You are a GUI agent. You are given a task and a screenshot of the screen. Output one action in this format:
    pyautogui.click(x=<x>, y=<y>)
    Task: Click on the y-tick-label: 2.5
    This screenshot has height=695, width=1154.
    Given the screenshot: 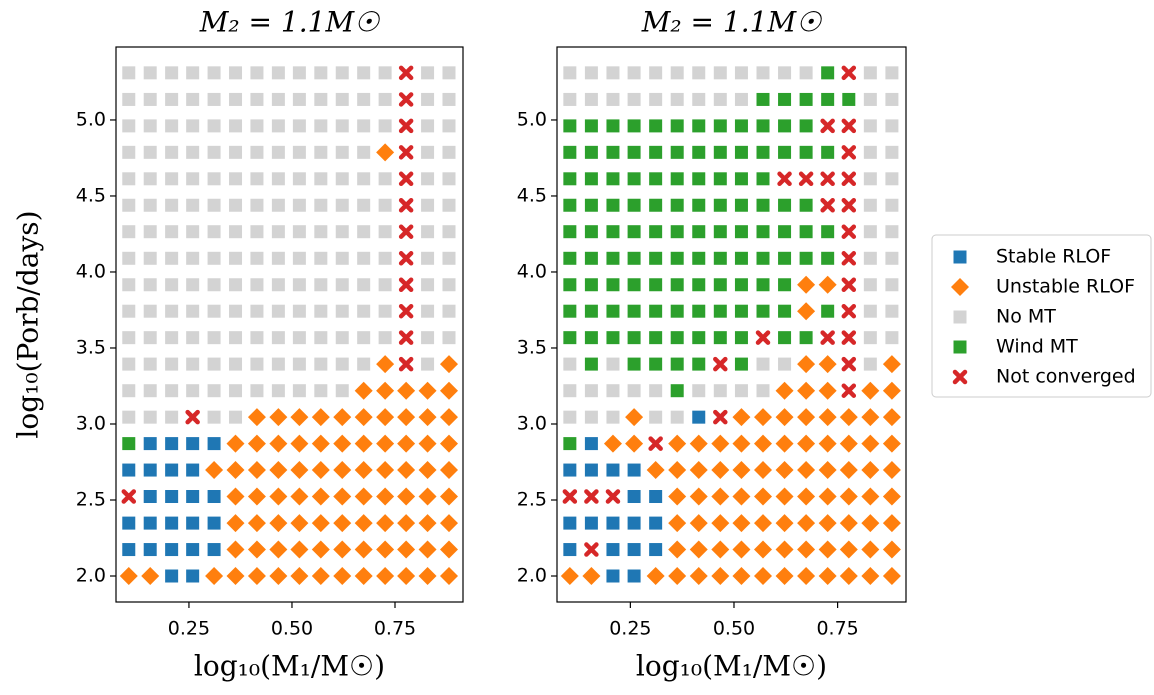 What is the action you would take?
    pyautogui.click(x=91, y=499)
    